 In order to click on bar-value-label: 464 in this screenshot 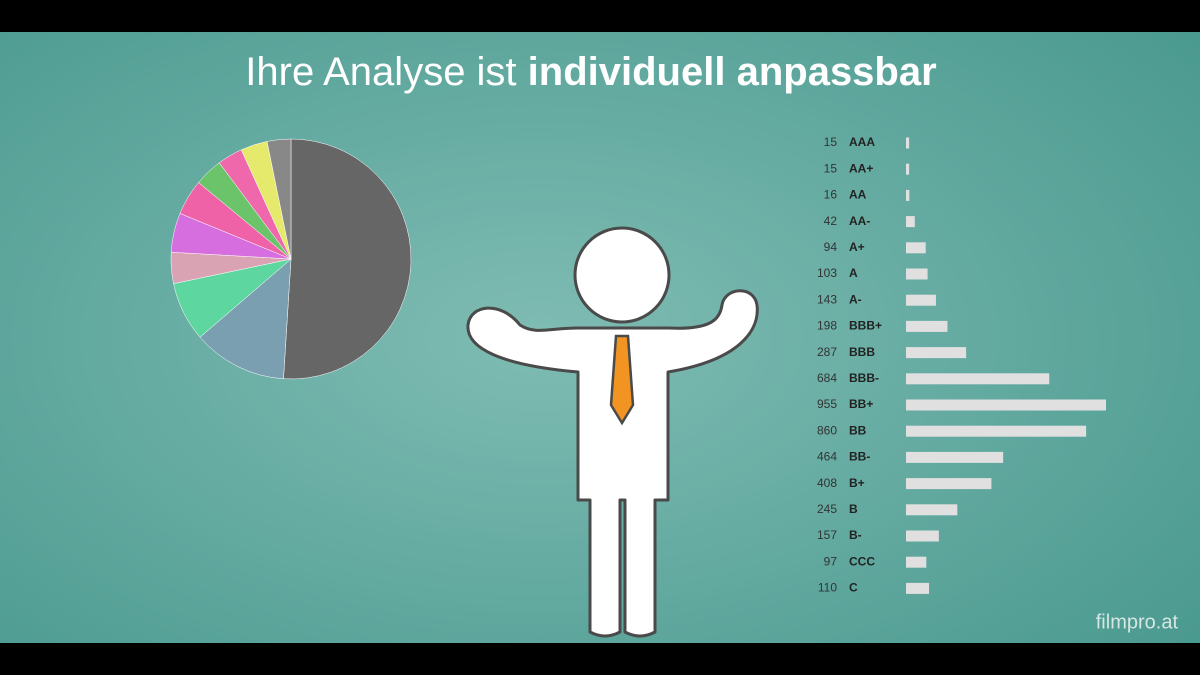, I will do `click(827, 457)`.